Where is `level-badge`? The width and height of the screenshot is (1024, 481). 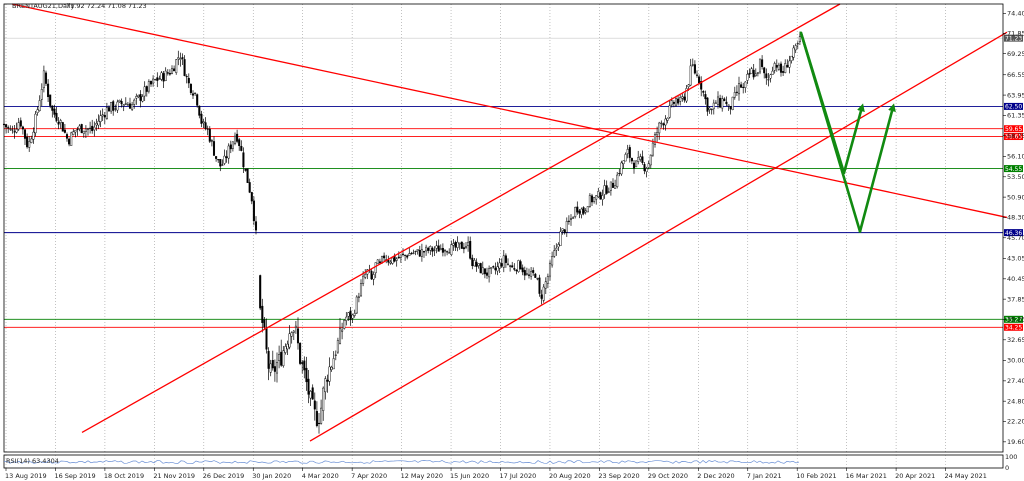
level-badge is located at coordinates (1013, 233).